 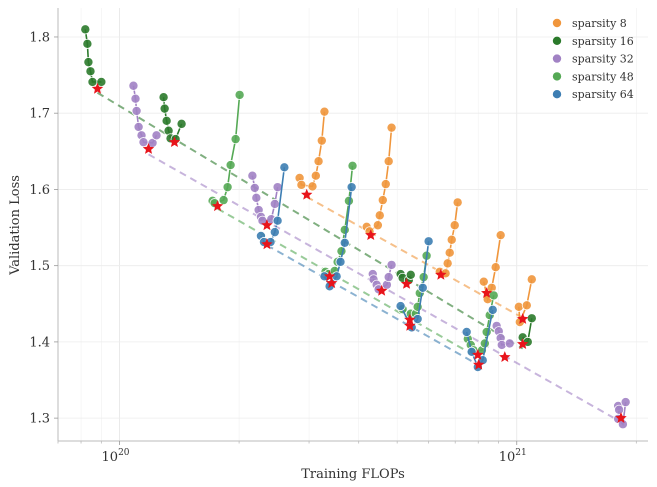 What do you see at coordinates (603, 59) in the screenshot?
I see `legend-label: sparsity 32` at bounding box center [603, 59].